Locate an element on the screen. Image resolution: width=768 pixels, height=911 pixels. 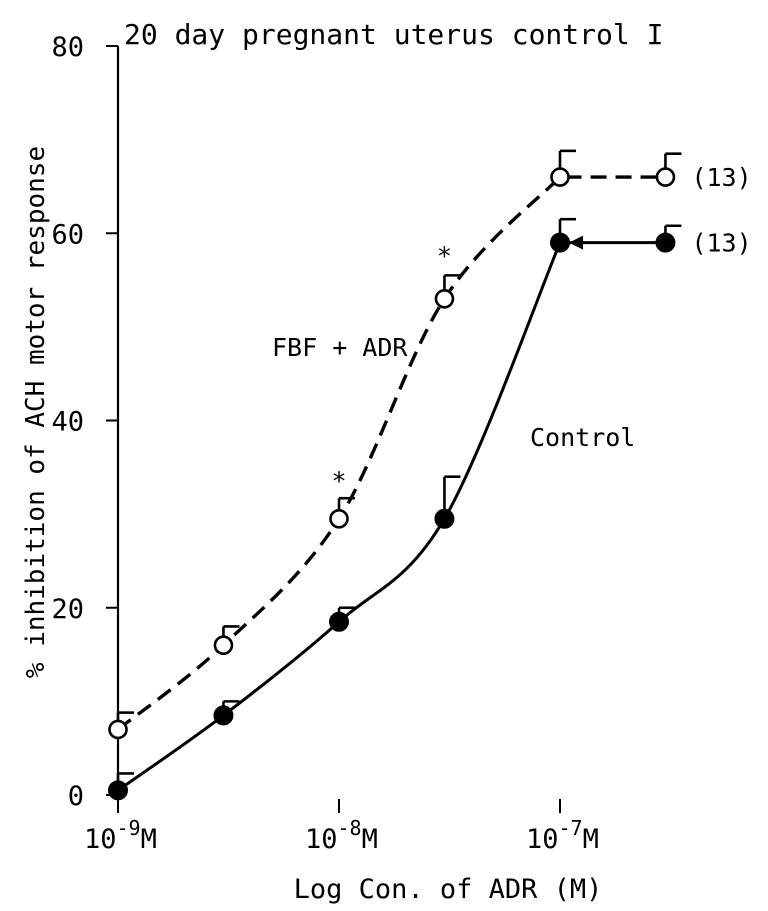
chart-title: 20 day pregnant uterus control I is located at coordinates (393, 34).